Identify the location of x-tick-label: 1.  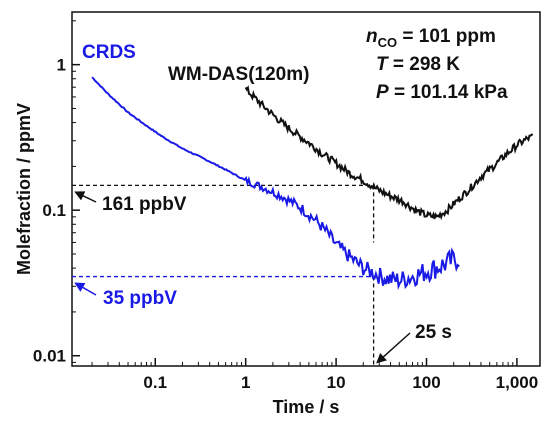
(245, 382).